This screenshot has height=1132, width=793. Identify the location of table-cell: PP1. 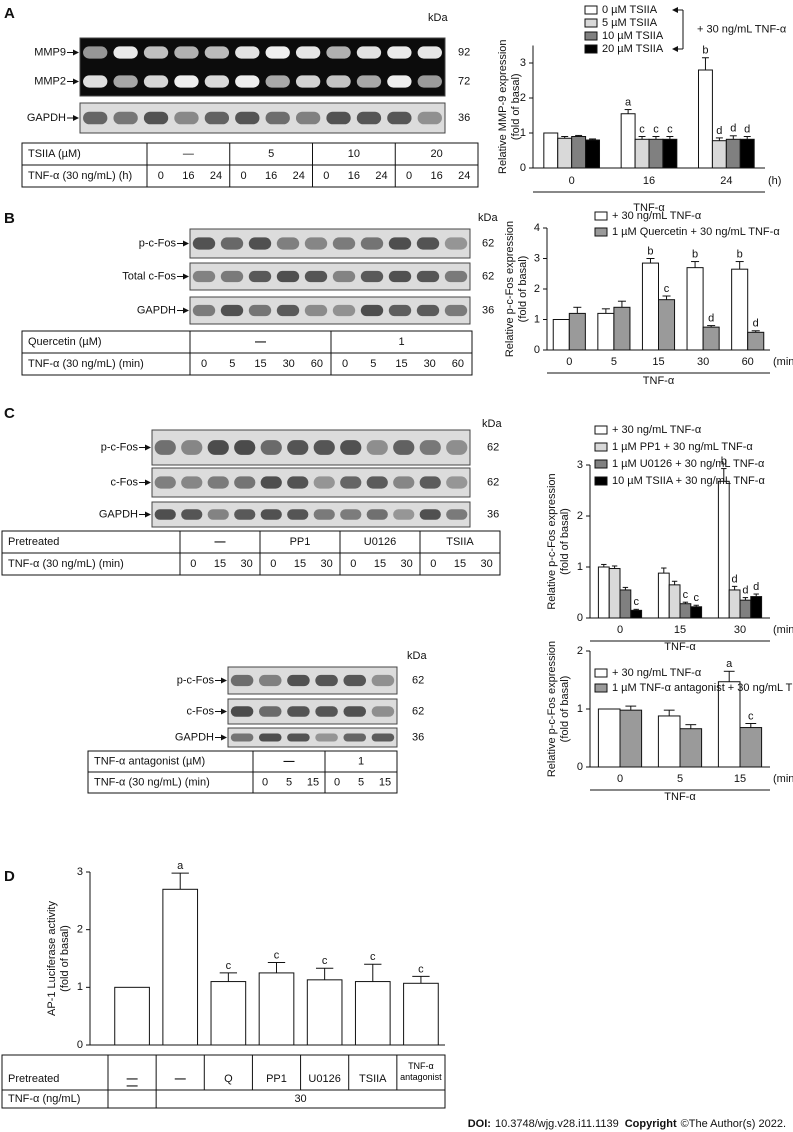
(276, 1079).